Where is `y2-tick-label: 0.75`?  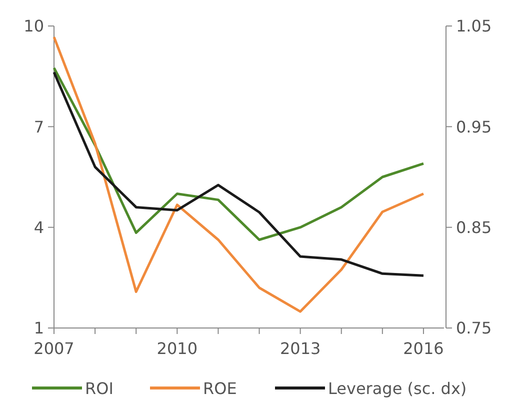
y2-tick-label: 0.75 is located at coordinates (474, 328).